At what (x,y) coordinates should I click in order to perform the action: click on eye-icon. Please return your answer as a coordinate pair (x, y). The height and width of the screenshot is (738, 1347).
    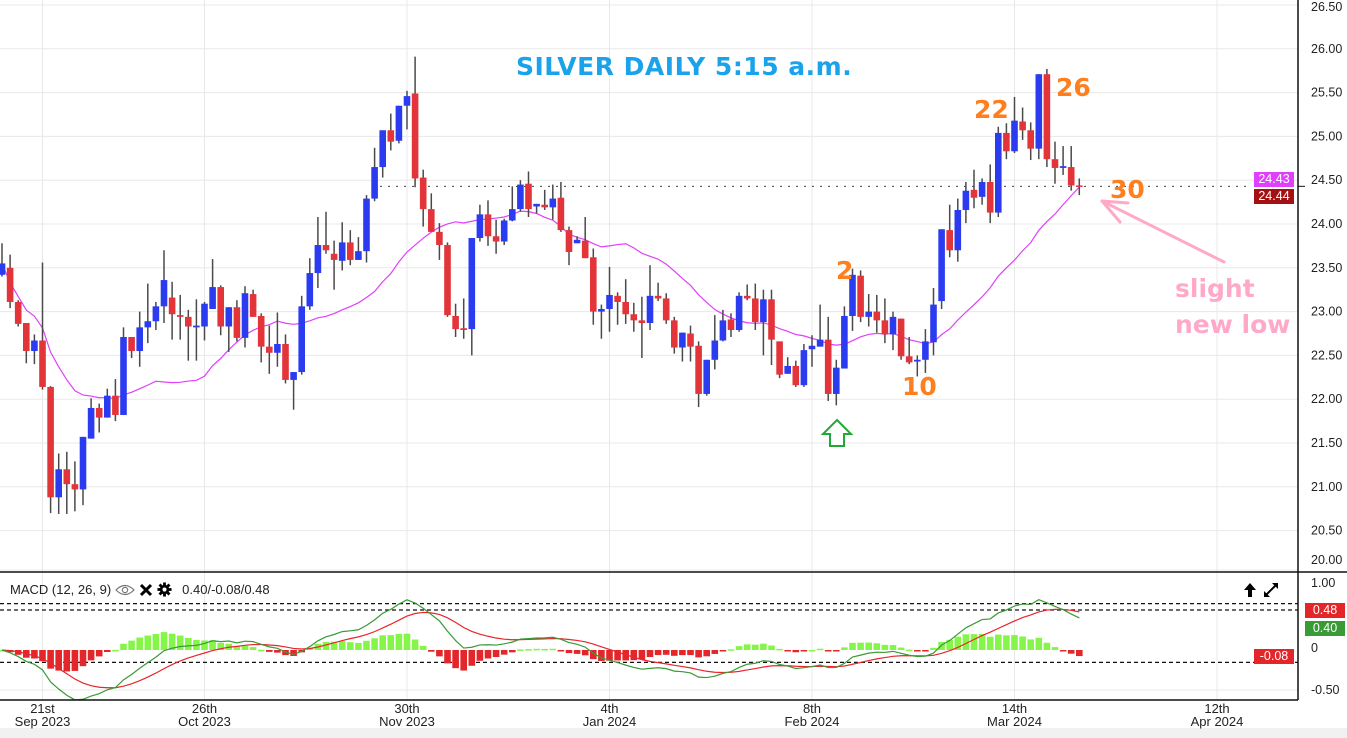
    Looking at the image, I should click on (125, 590).